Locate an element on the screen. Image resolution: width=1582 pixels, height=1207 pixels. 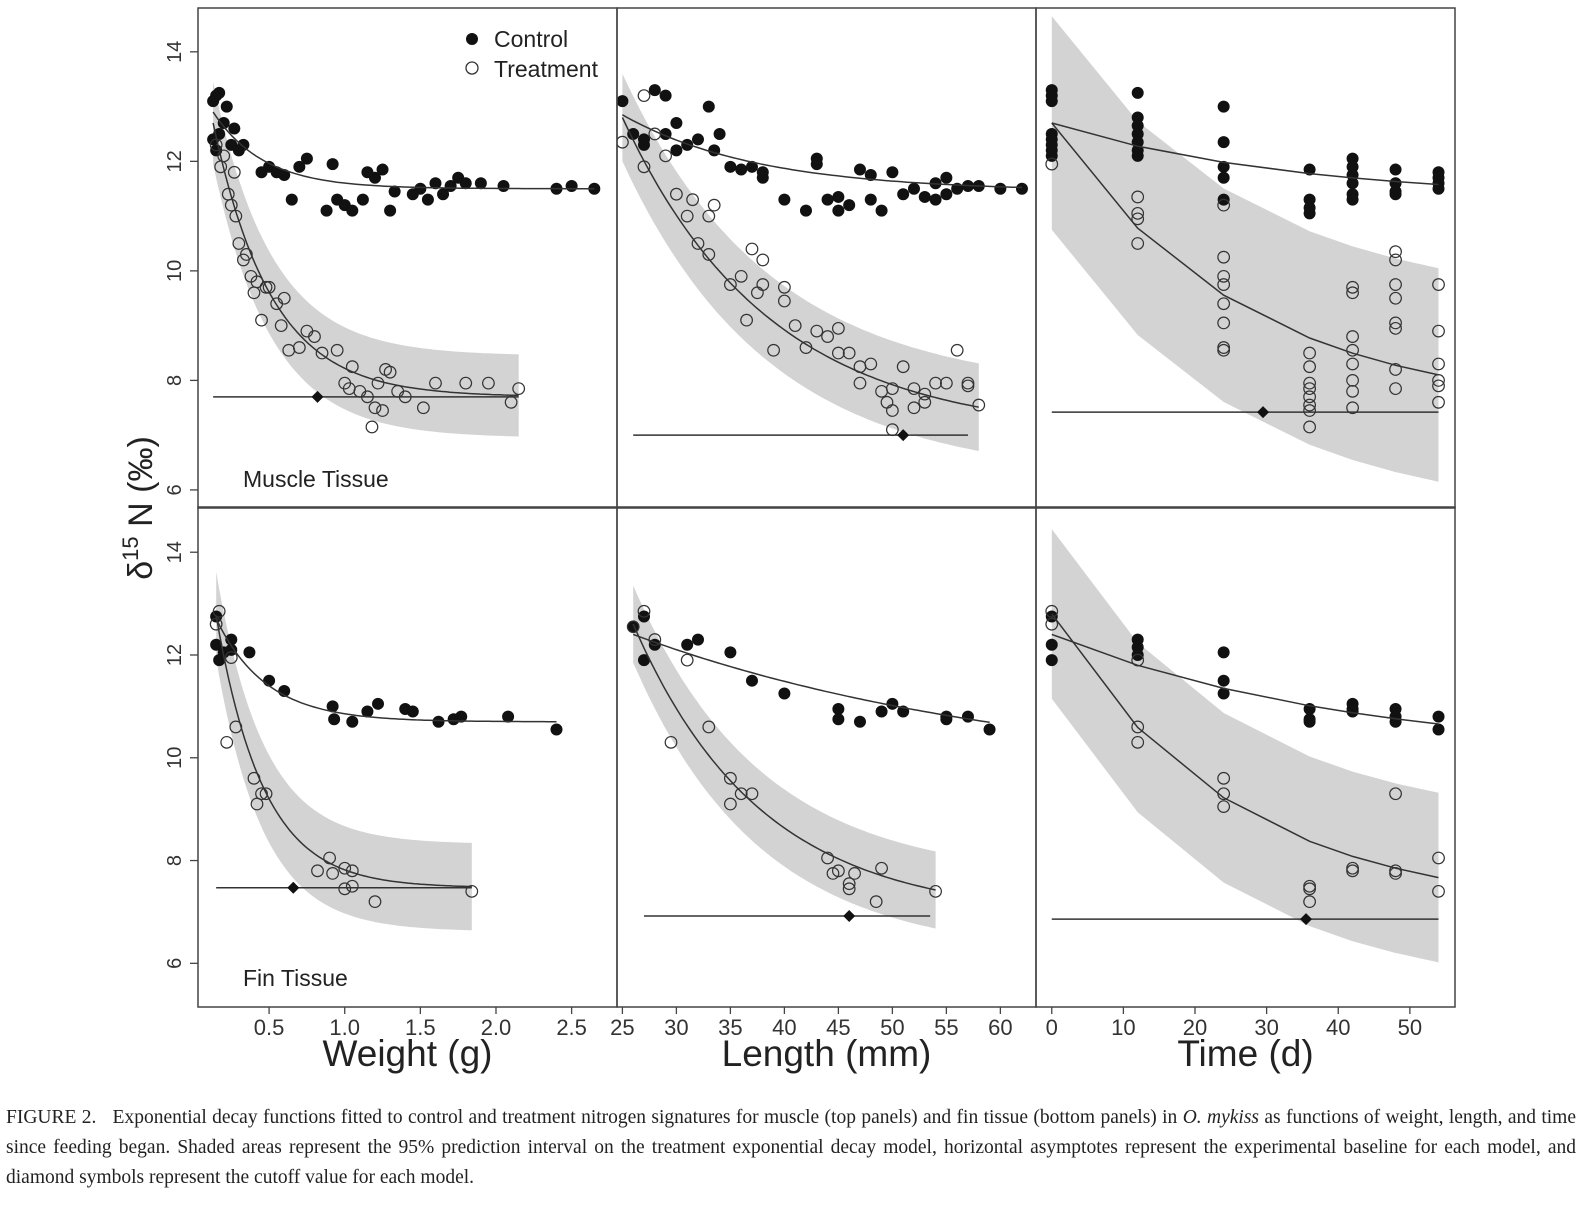
x-tick-label: 30 is located at coordinates (676, 1027).